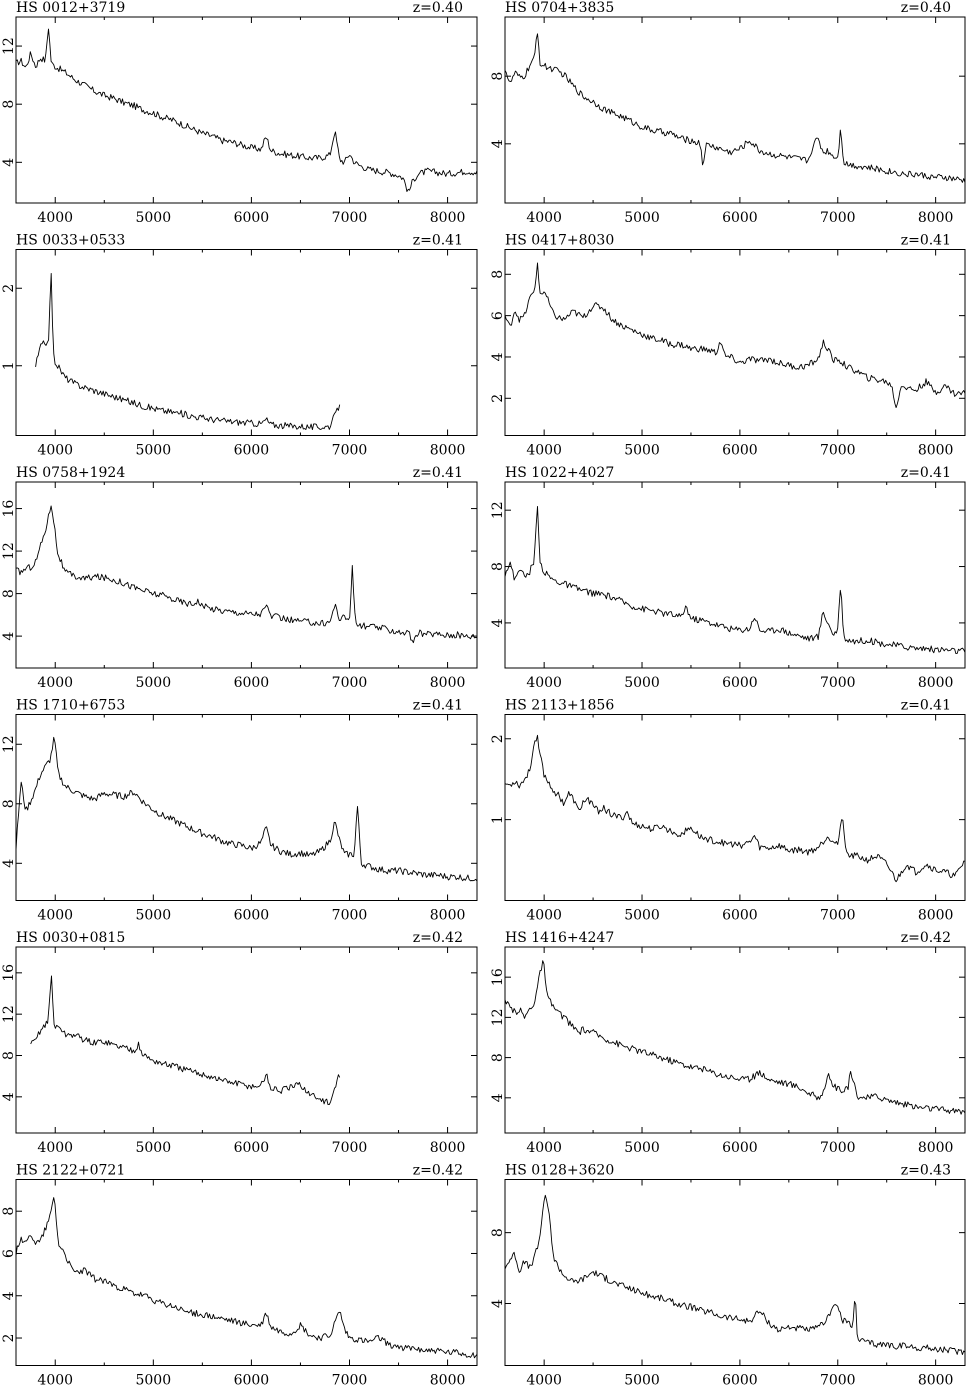  Describe the element at coordinates (498, 819) in the screenshot. I see `y-tick-label: 1` at that location.